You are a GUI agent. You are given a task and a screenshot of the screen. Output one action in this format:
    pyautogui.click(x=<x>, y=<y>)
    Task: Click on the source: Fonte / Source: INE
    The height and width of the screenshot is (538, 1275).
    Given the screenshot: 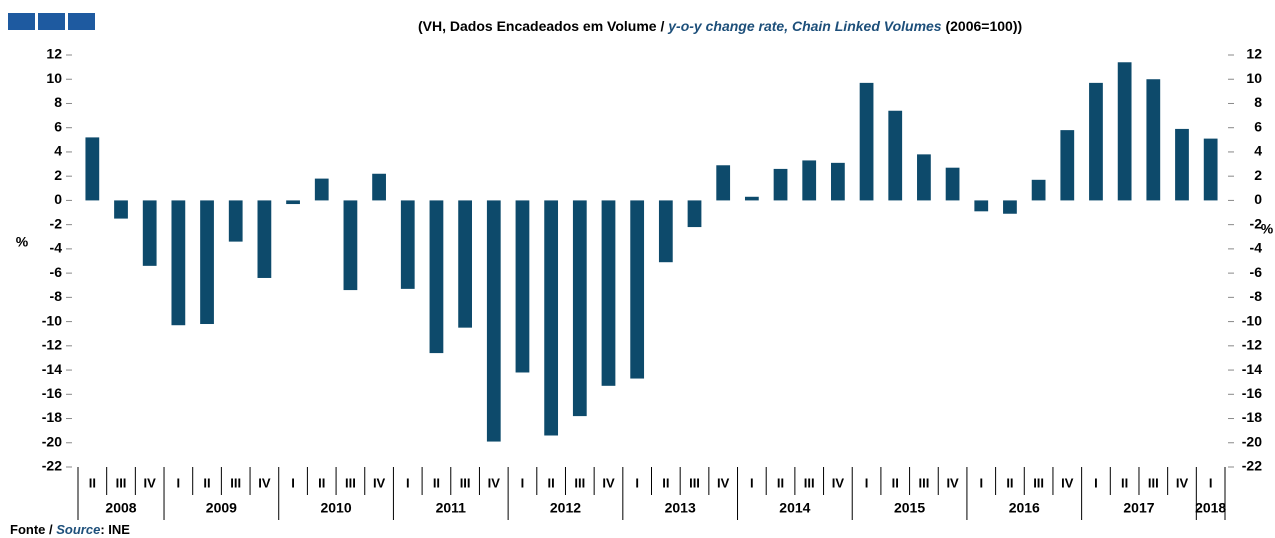 What is the action you would take?
    pyautogui.click(x=70, y=529)
    